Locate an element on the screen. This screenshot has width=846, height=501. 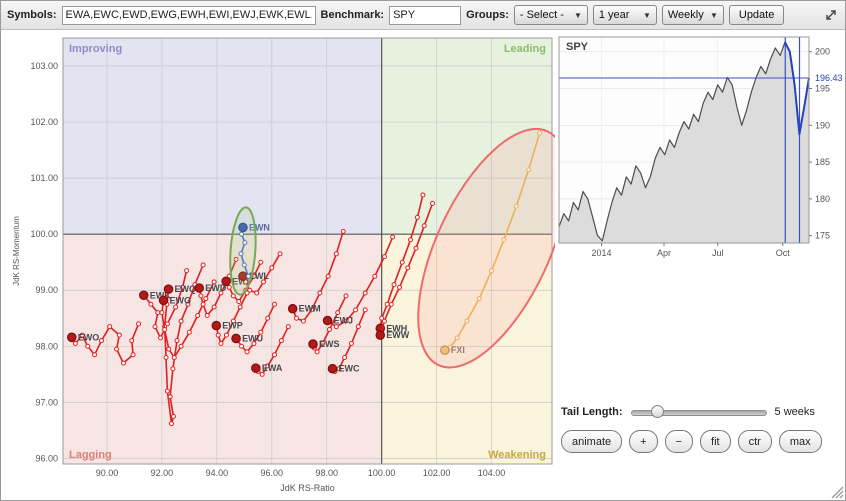
svg-text: 101.00 is located at coordinates (44, 178).